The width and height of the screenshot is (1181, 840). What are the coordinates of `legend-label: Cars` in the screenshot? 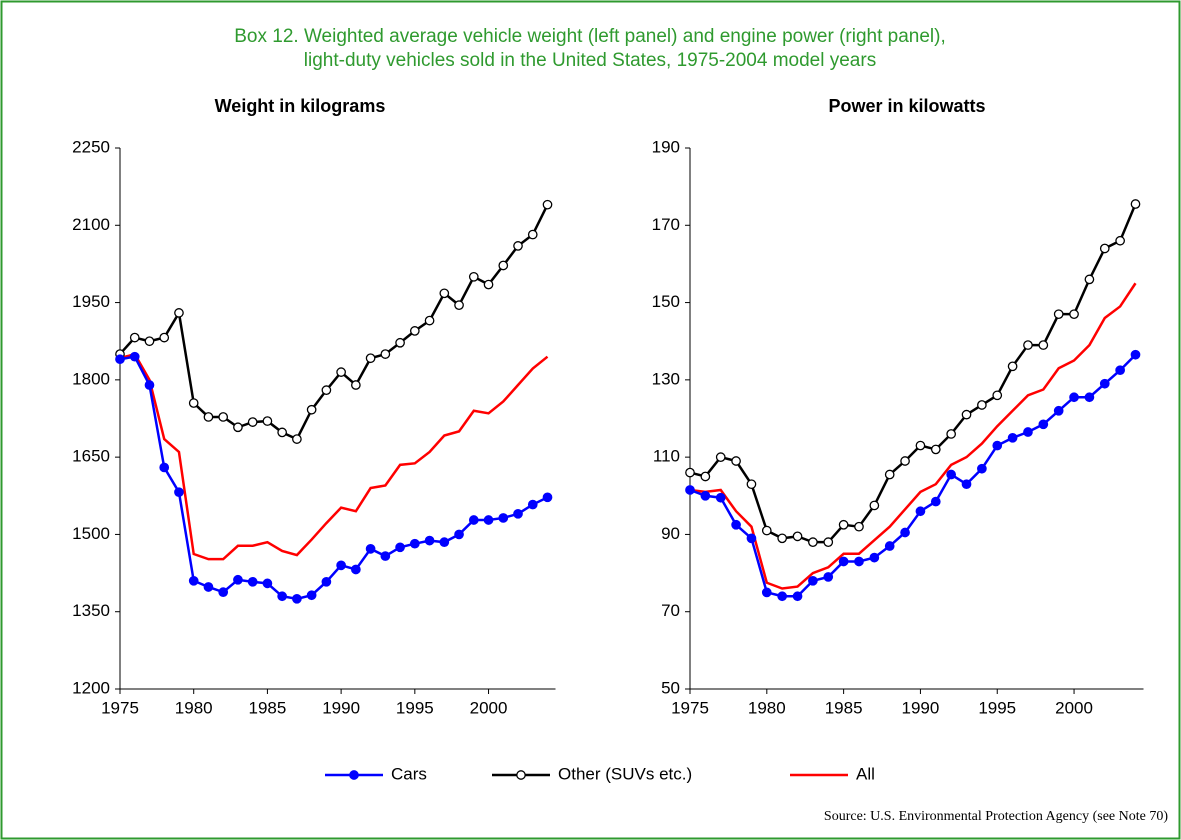 It's located at (409, 773).